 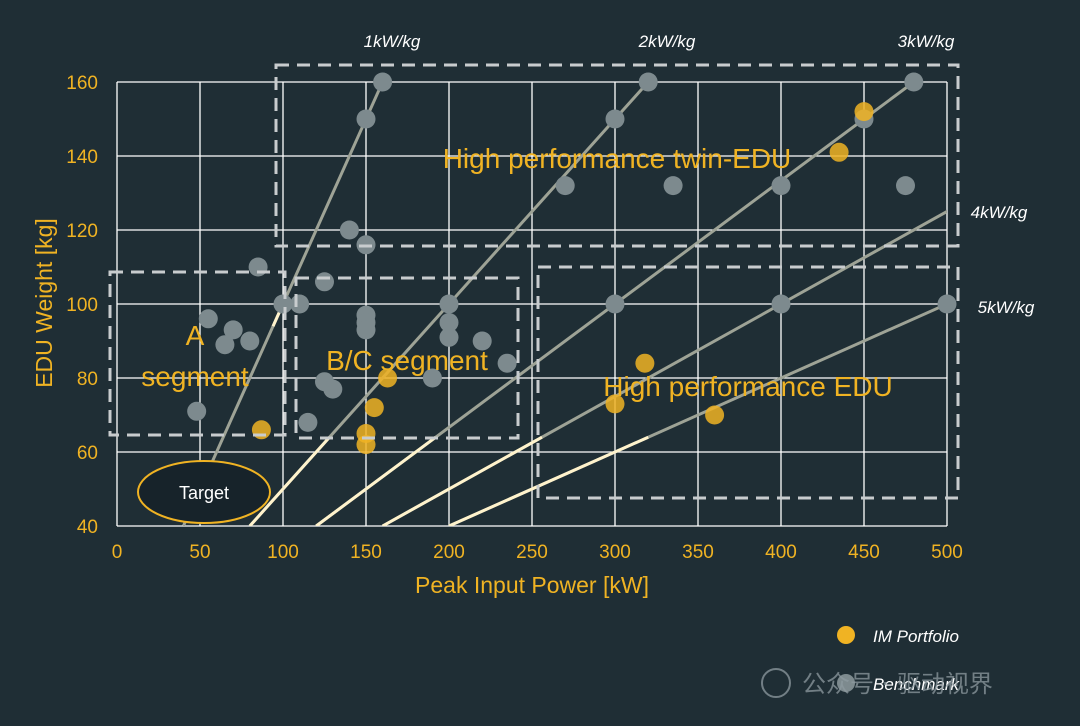 I want to click on y-tick-label: 40, so click(x=87, y=527).